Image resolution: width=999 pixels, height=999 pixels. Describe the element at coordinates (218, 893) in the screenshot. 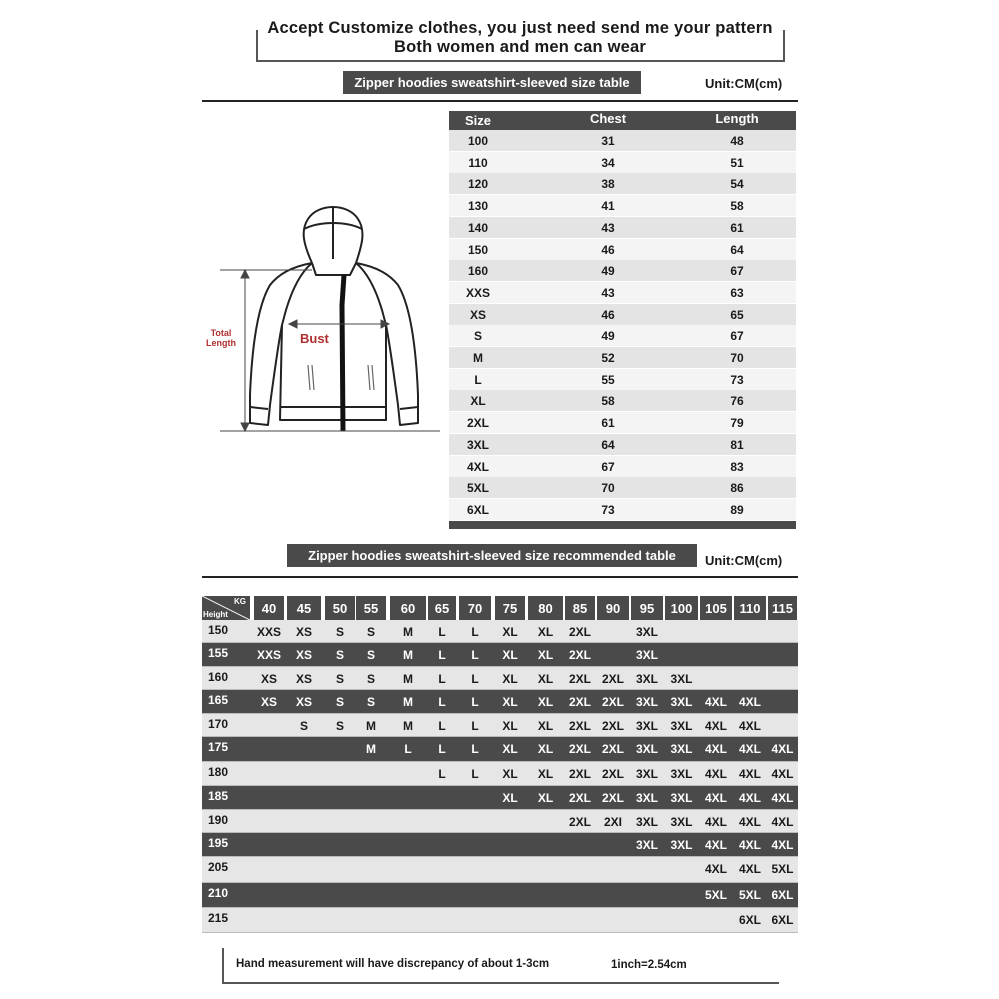

I see `height-cell: 210` at that location.